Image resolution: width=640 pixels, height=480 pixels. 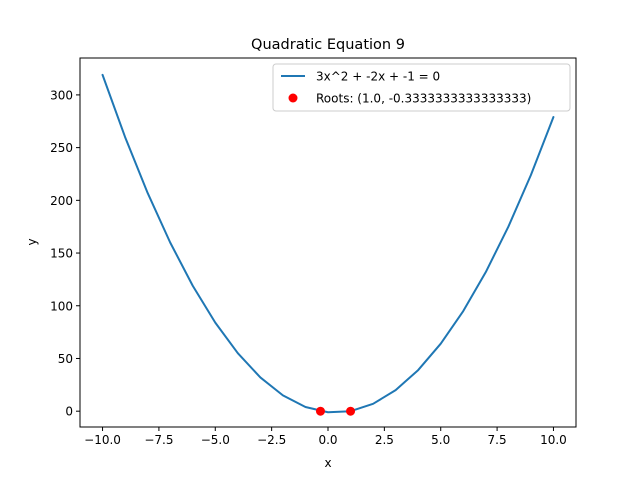 I want to click on y-tick-label: 0, so click(x=69, y=412).